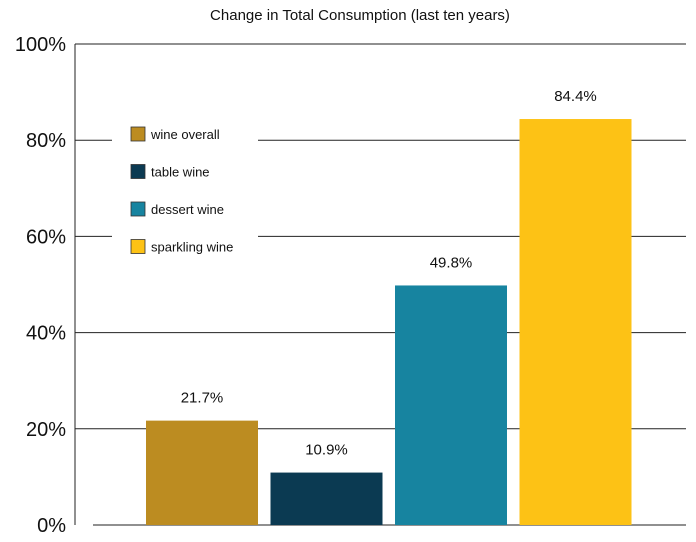  What do you see at coordinates (192, 247) in the screenshot?
I see `legend-label: sparkling wine` at bounding box center [192, 247].